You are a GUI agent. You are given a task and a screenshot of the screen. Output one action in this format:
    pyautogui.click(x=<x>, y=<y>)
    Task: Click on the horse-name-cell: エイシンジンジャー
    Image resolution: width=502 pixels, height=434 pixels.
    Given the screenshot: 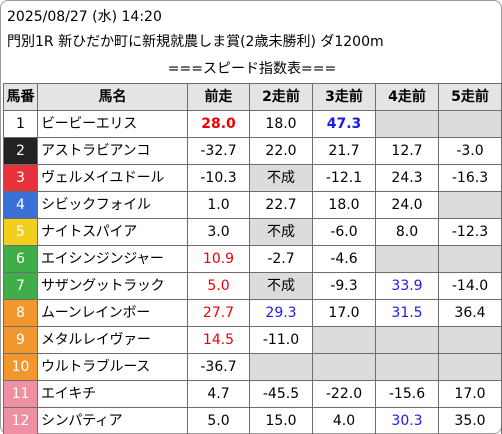 What is the action you would take?
    pyautogui.click(x=112, y=259)
    